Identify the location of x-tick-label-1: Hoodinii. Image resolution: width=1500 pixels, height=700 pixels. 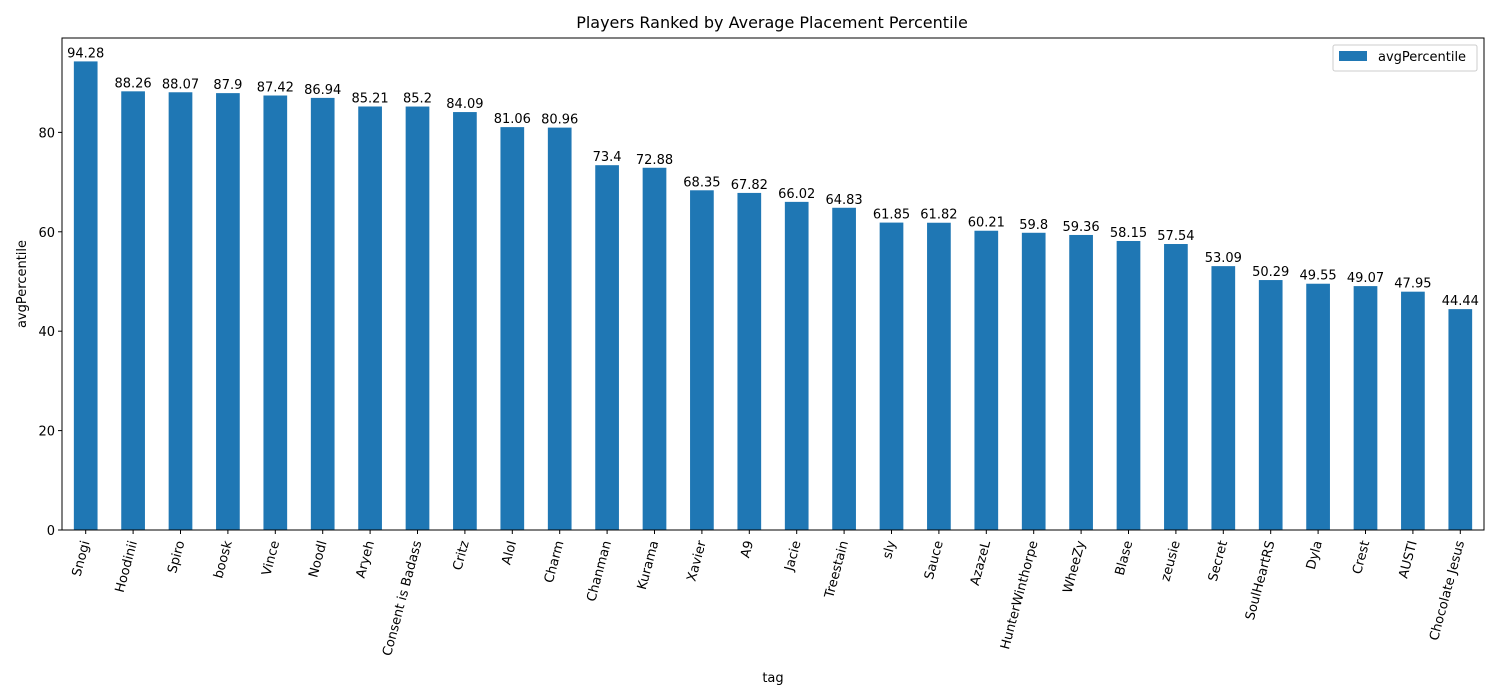
(127, 566).